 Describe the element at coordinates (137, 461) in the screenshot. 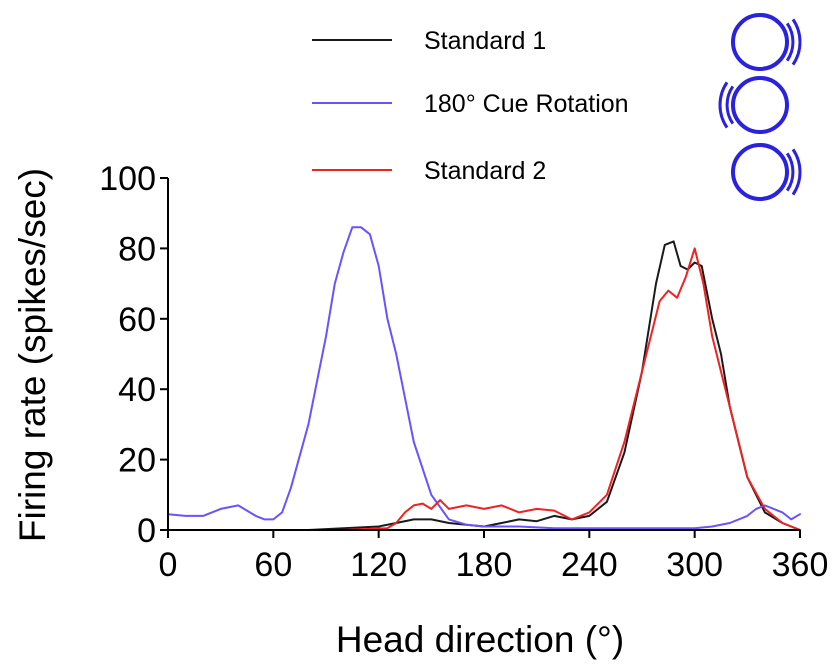

I see `y-tick-label: 20` at that location.